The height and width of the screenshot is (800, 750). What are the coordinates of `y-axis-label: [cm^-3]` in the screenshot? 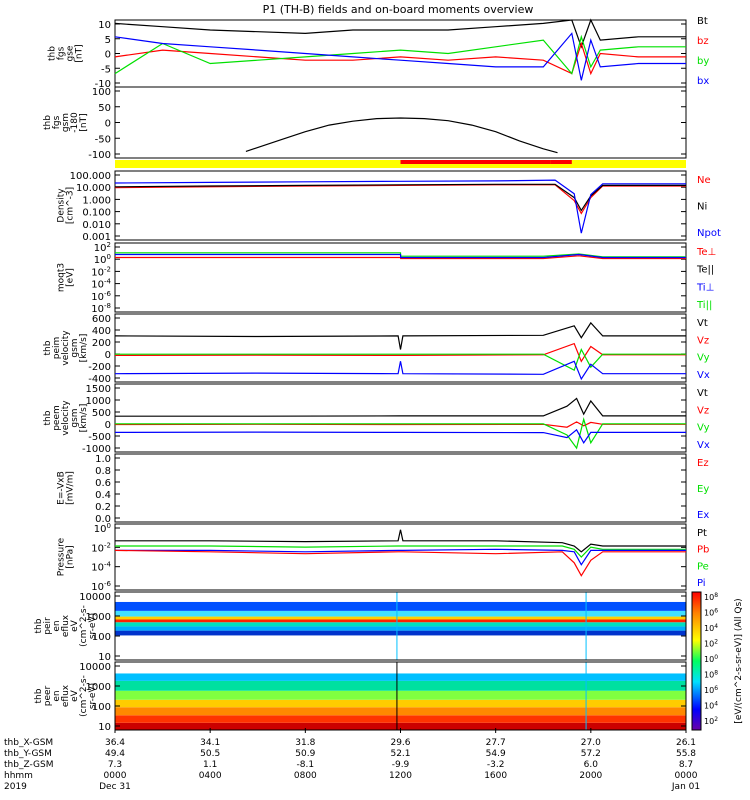 It's located at (71, 205).